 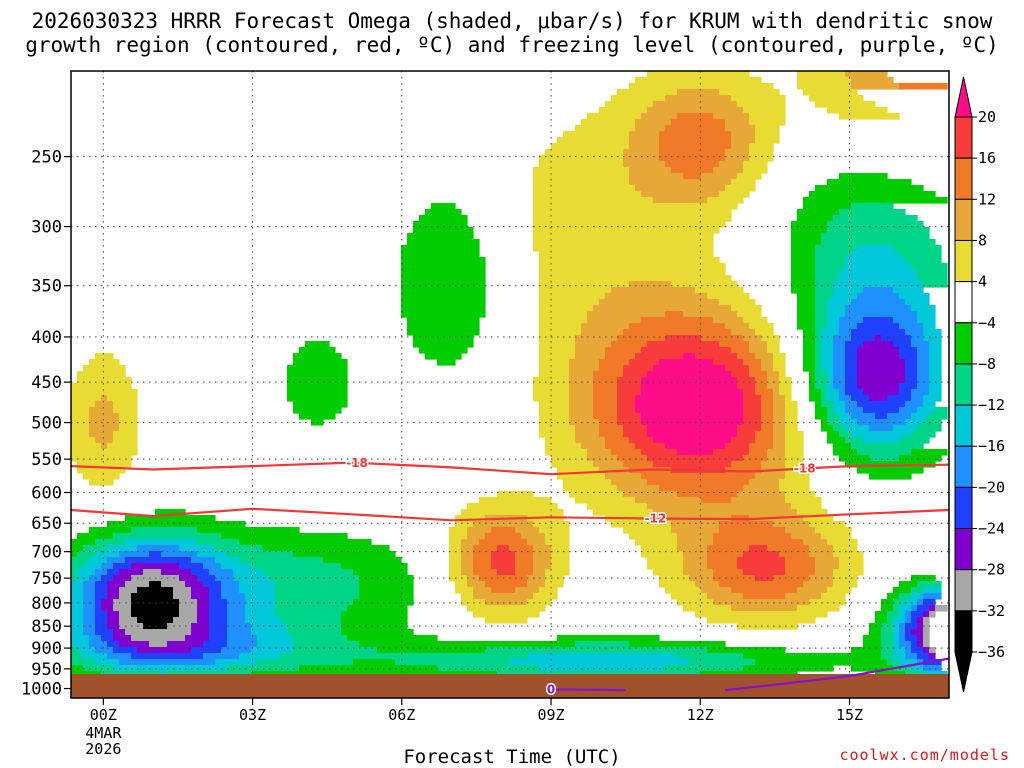 What do you see at coordinates (979, 384) in the screenshot?
I see `colorbar: 20 16 12 8 4 −4 −8 −12 −16 −20 −24 −28 −32 −36` at bounding box center [979, 384].